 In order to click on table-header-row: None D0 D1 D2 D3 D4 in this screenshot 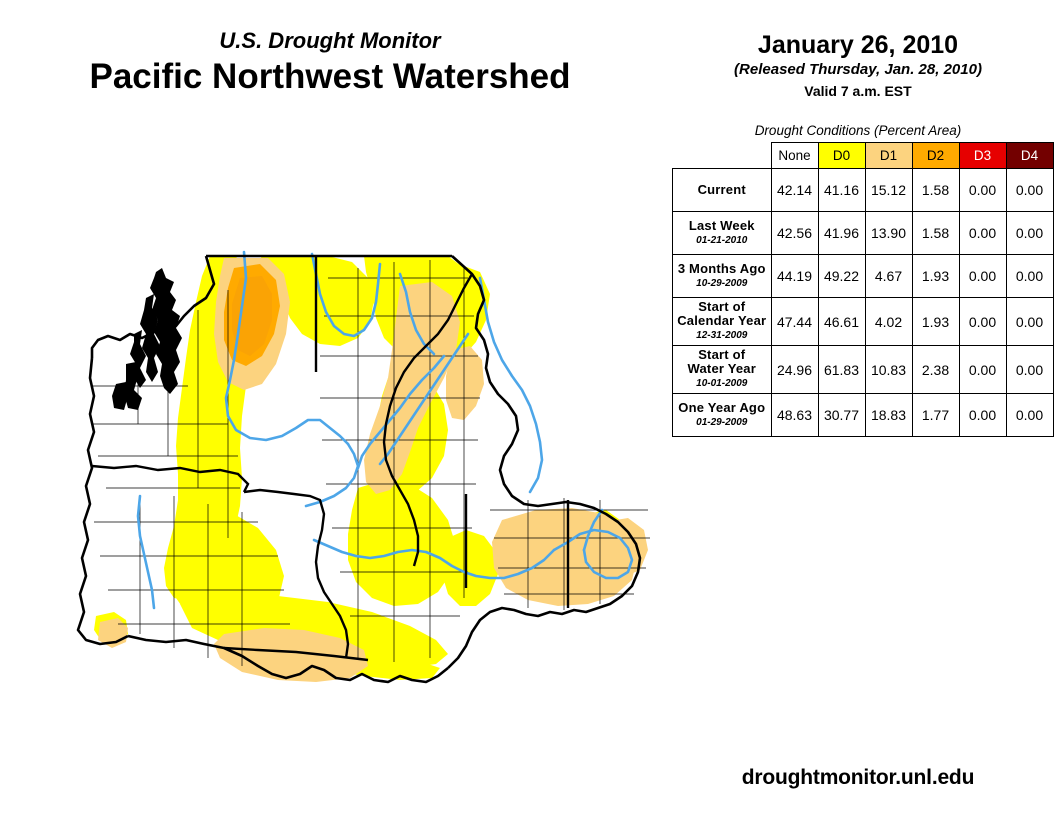, I will do `click(863, 155)`.